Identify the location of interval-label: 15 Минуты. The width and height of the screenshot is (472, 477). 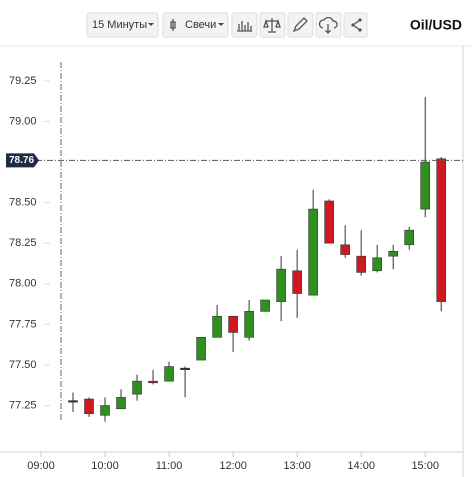
(119, 25).